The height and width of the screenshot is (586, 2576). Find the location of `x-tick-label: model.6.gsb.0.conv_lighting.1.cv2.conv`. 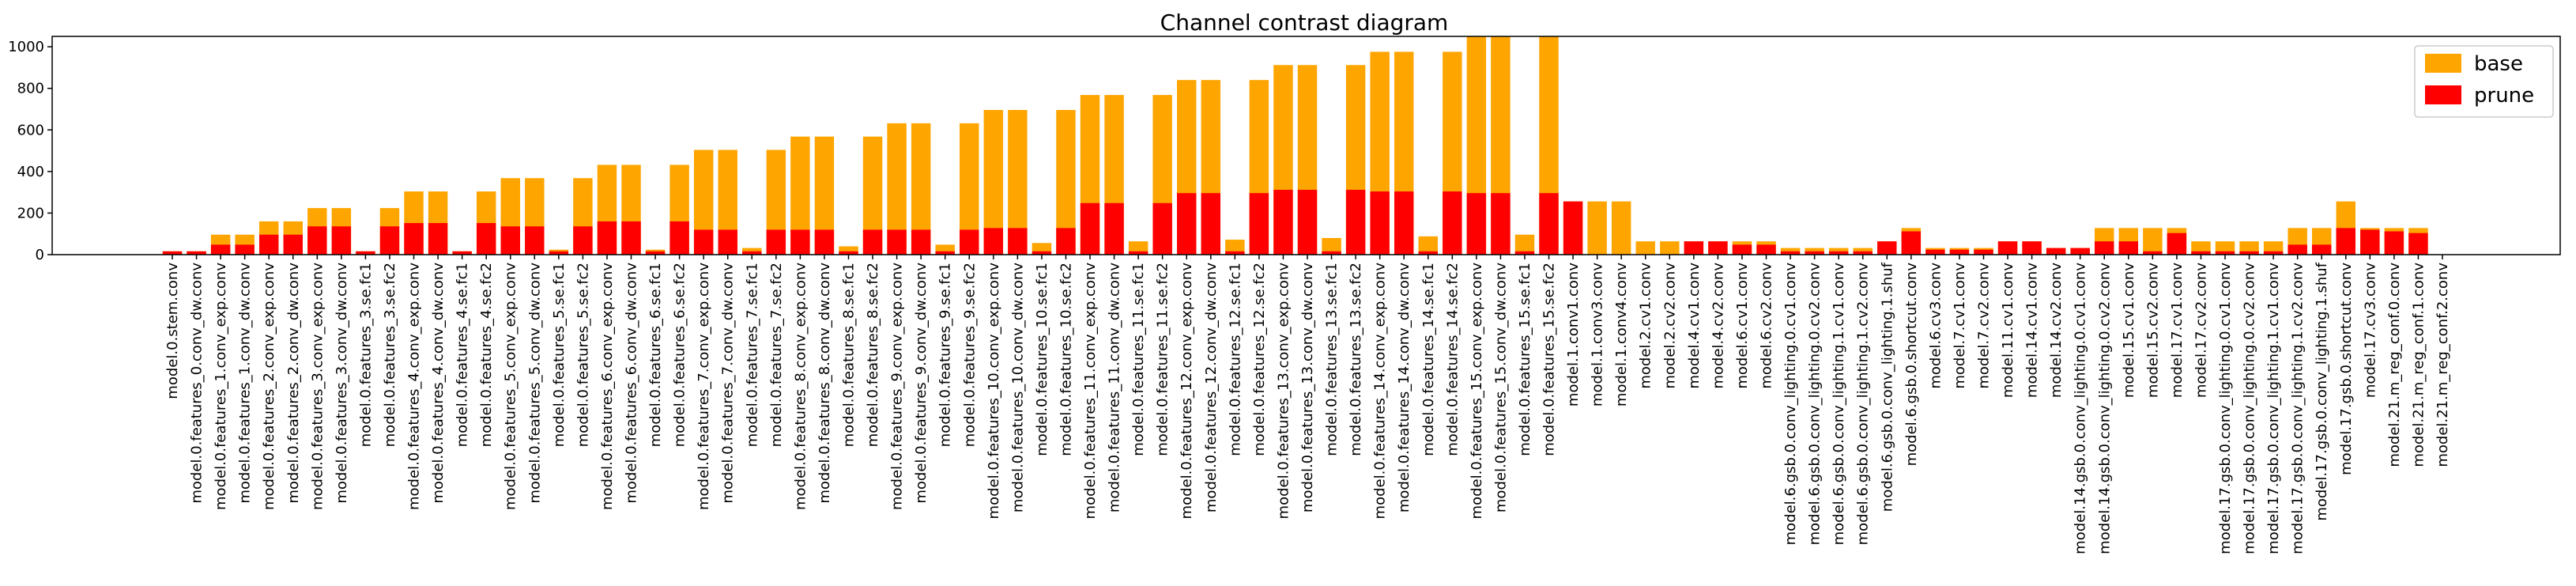

x-tick-label: model.6.gsb.0.conv_lighting.1.cv2.conv is located at coordinates (1863, 405).